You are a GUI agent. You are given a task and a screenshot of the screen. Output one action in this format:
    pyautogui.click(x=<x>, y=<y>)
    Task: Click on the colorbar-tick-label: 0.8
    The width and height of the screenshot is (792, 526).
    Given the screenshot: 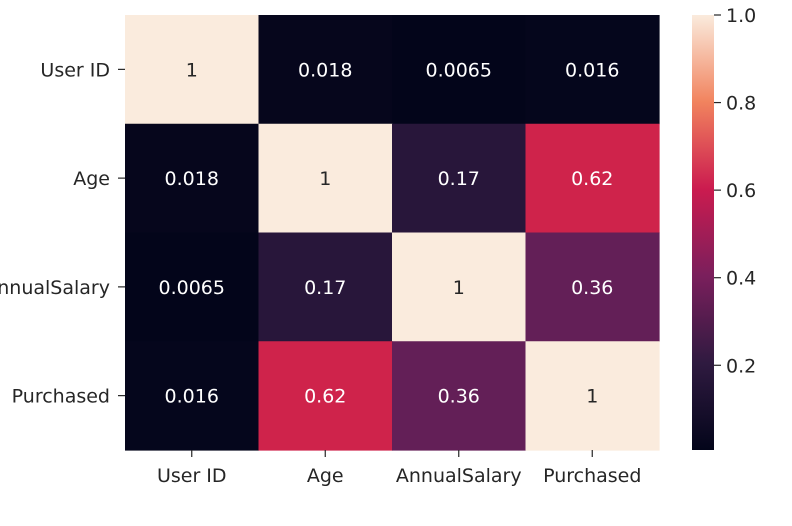 What is the action you would take?
    pyautogui.click(x=741, y=104)
    